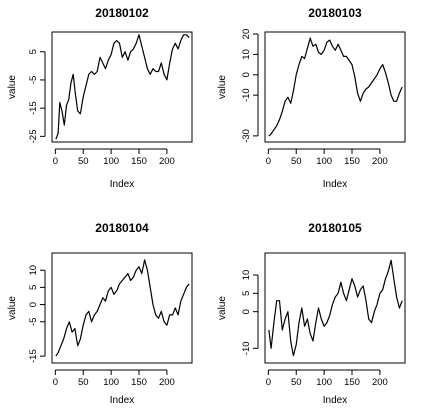 The height and width of the screenshot is (412, 435). I want to click on chart-title: 20180105, so click(335, 228).